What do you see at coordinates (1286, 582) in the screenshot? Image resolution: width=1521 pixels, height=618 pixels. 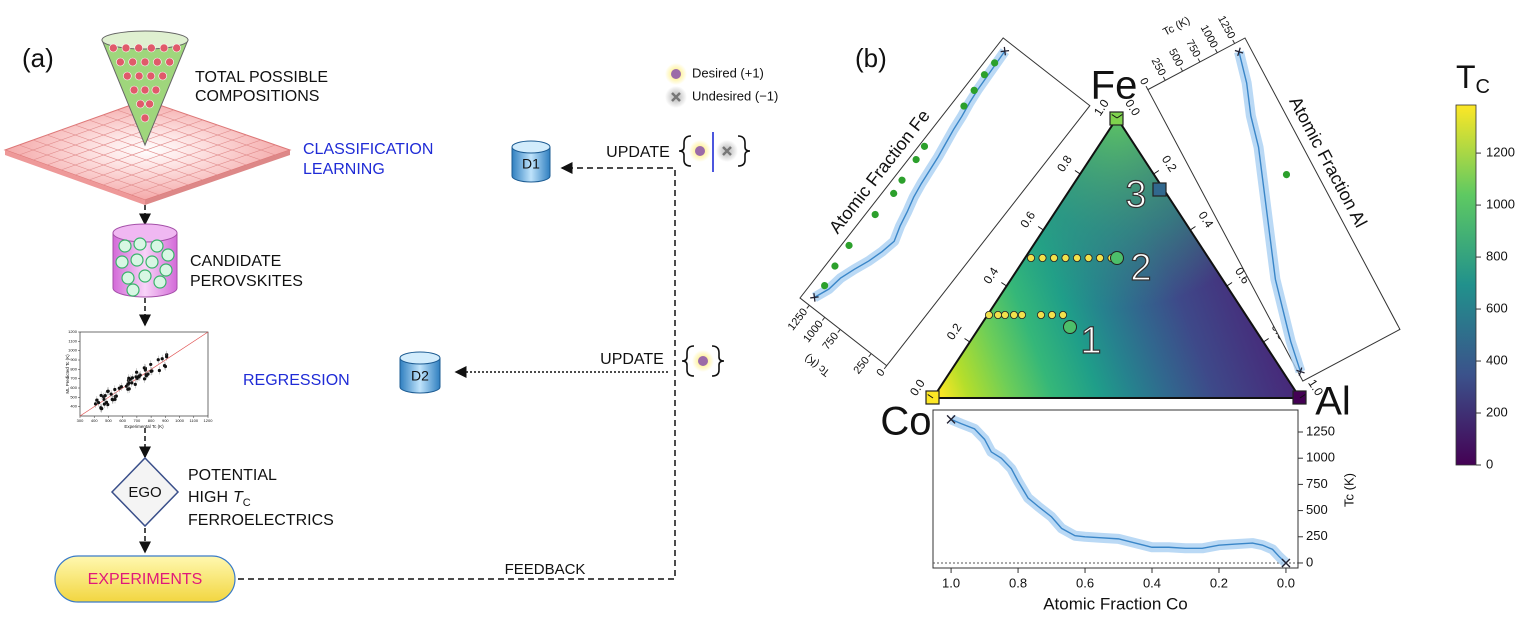 I see `x-tick-label: 0.0` at bounding box center [1286, 582].